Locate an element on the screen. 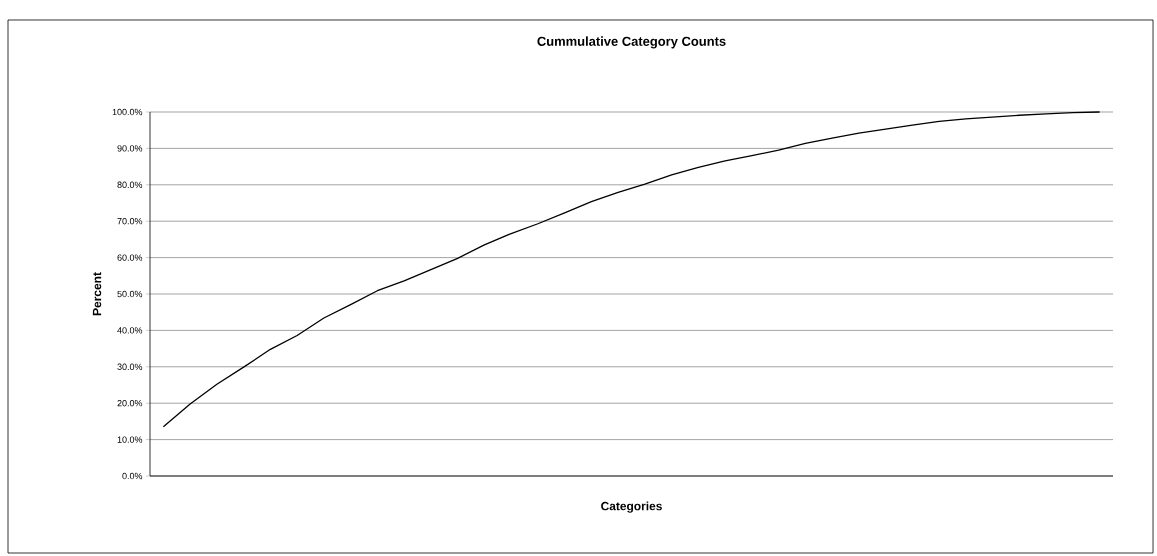  y-tick-label: 10.0% is located at coordinates (130, 439).